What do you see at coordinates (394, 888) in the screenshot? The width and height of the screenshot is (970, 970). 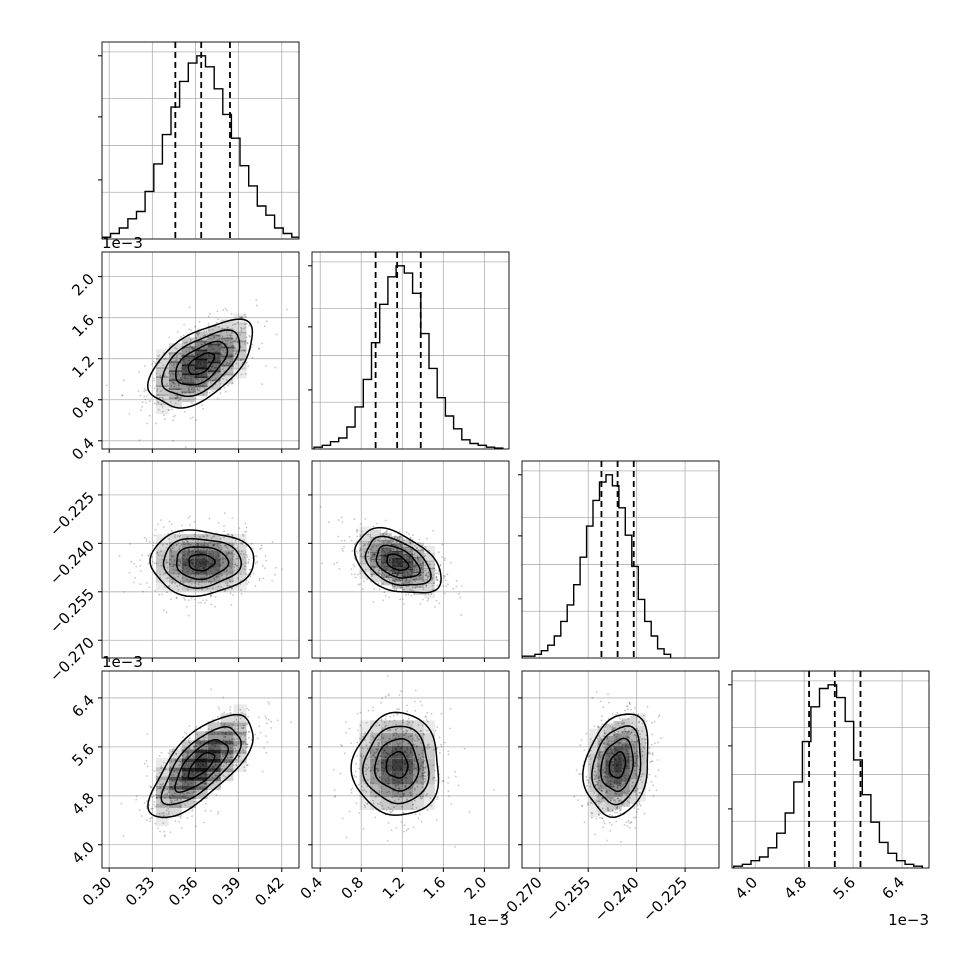 I see `x-tick-label: 1.2` at bounding box center [394, 888].